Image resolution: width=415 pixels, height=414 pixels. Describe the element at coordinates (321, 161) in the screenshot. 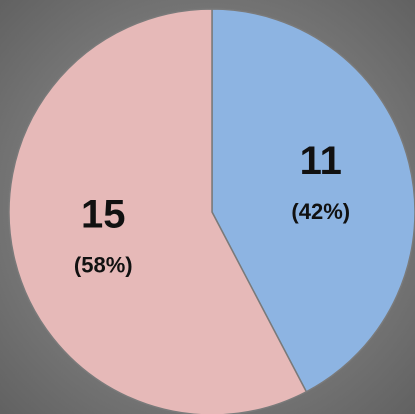

I see `slice-value-label: 11` at that location.